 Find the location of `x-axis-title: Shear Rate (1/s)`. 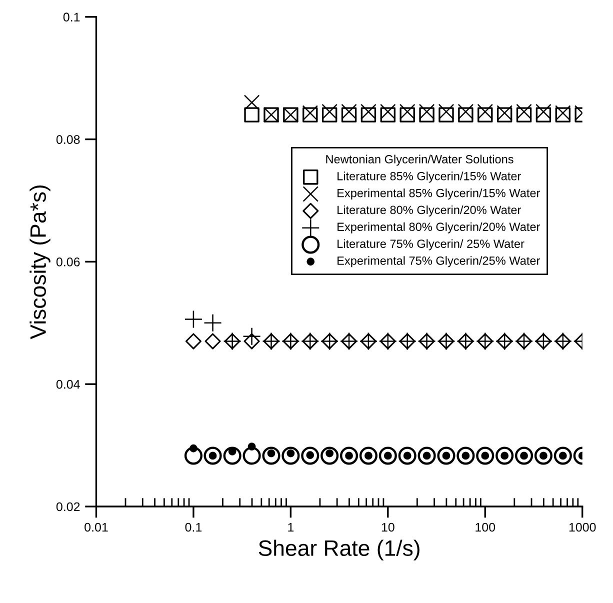

x-axis-title: Shear Rate (1/s) is located at coordinates (339, 550).